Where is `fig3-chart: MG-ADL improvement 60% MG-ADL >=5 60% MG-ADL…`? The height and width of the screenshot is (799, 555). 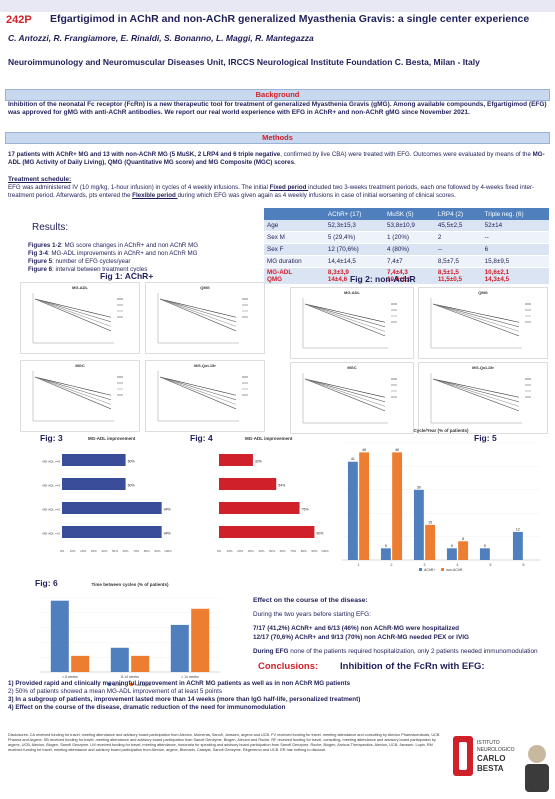 fig3-chart: MG-ADL improvement 60% MG-ADL >=5 60% MG-ADL… is located at coordinates (107, 494).